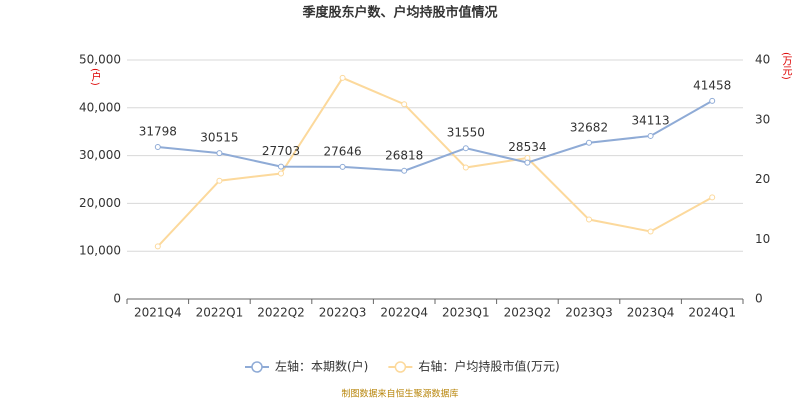 This screenshot has width=800, height=400. Describe the element at coordinates (528, 313) in the screenshot. I see `x-tick-label: 2023Q2` at that location.